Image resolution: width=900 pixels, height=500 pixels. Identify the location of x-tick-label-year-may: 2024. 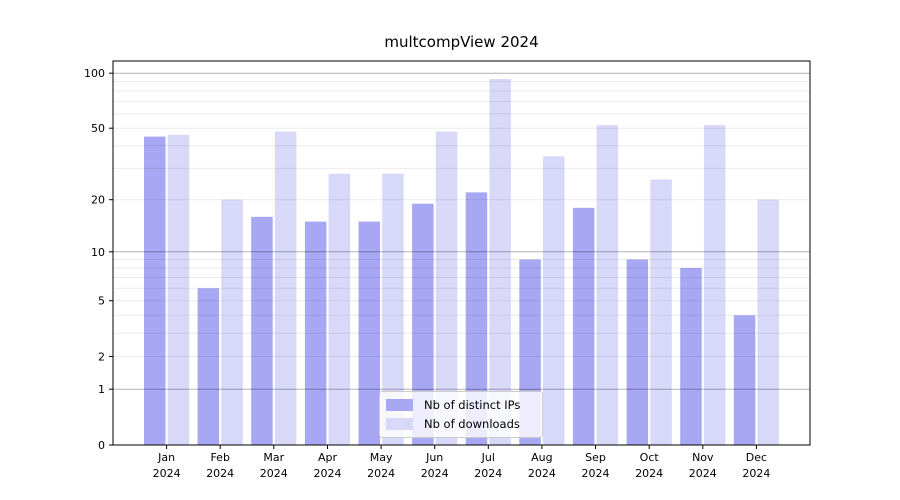
(381, 473).